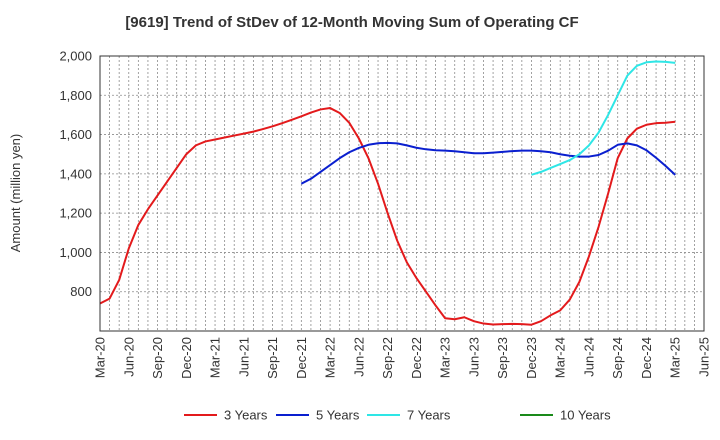  Describe the element at coordinates (81, 291) in the screenshot. I see `y-tick-label: 800` at that location.